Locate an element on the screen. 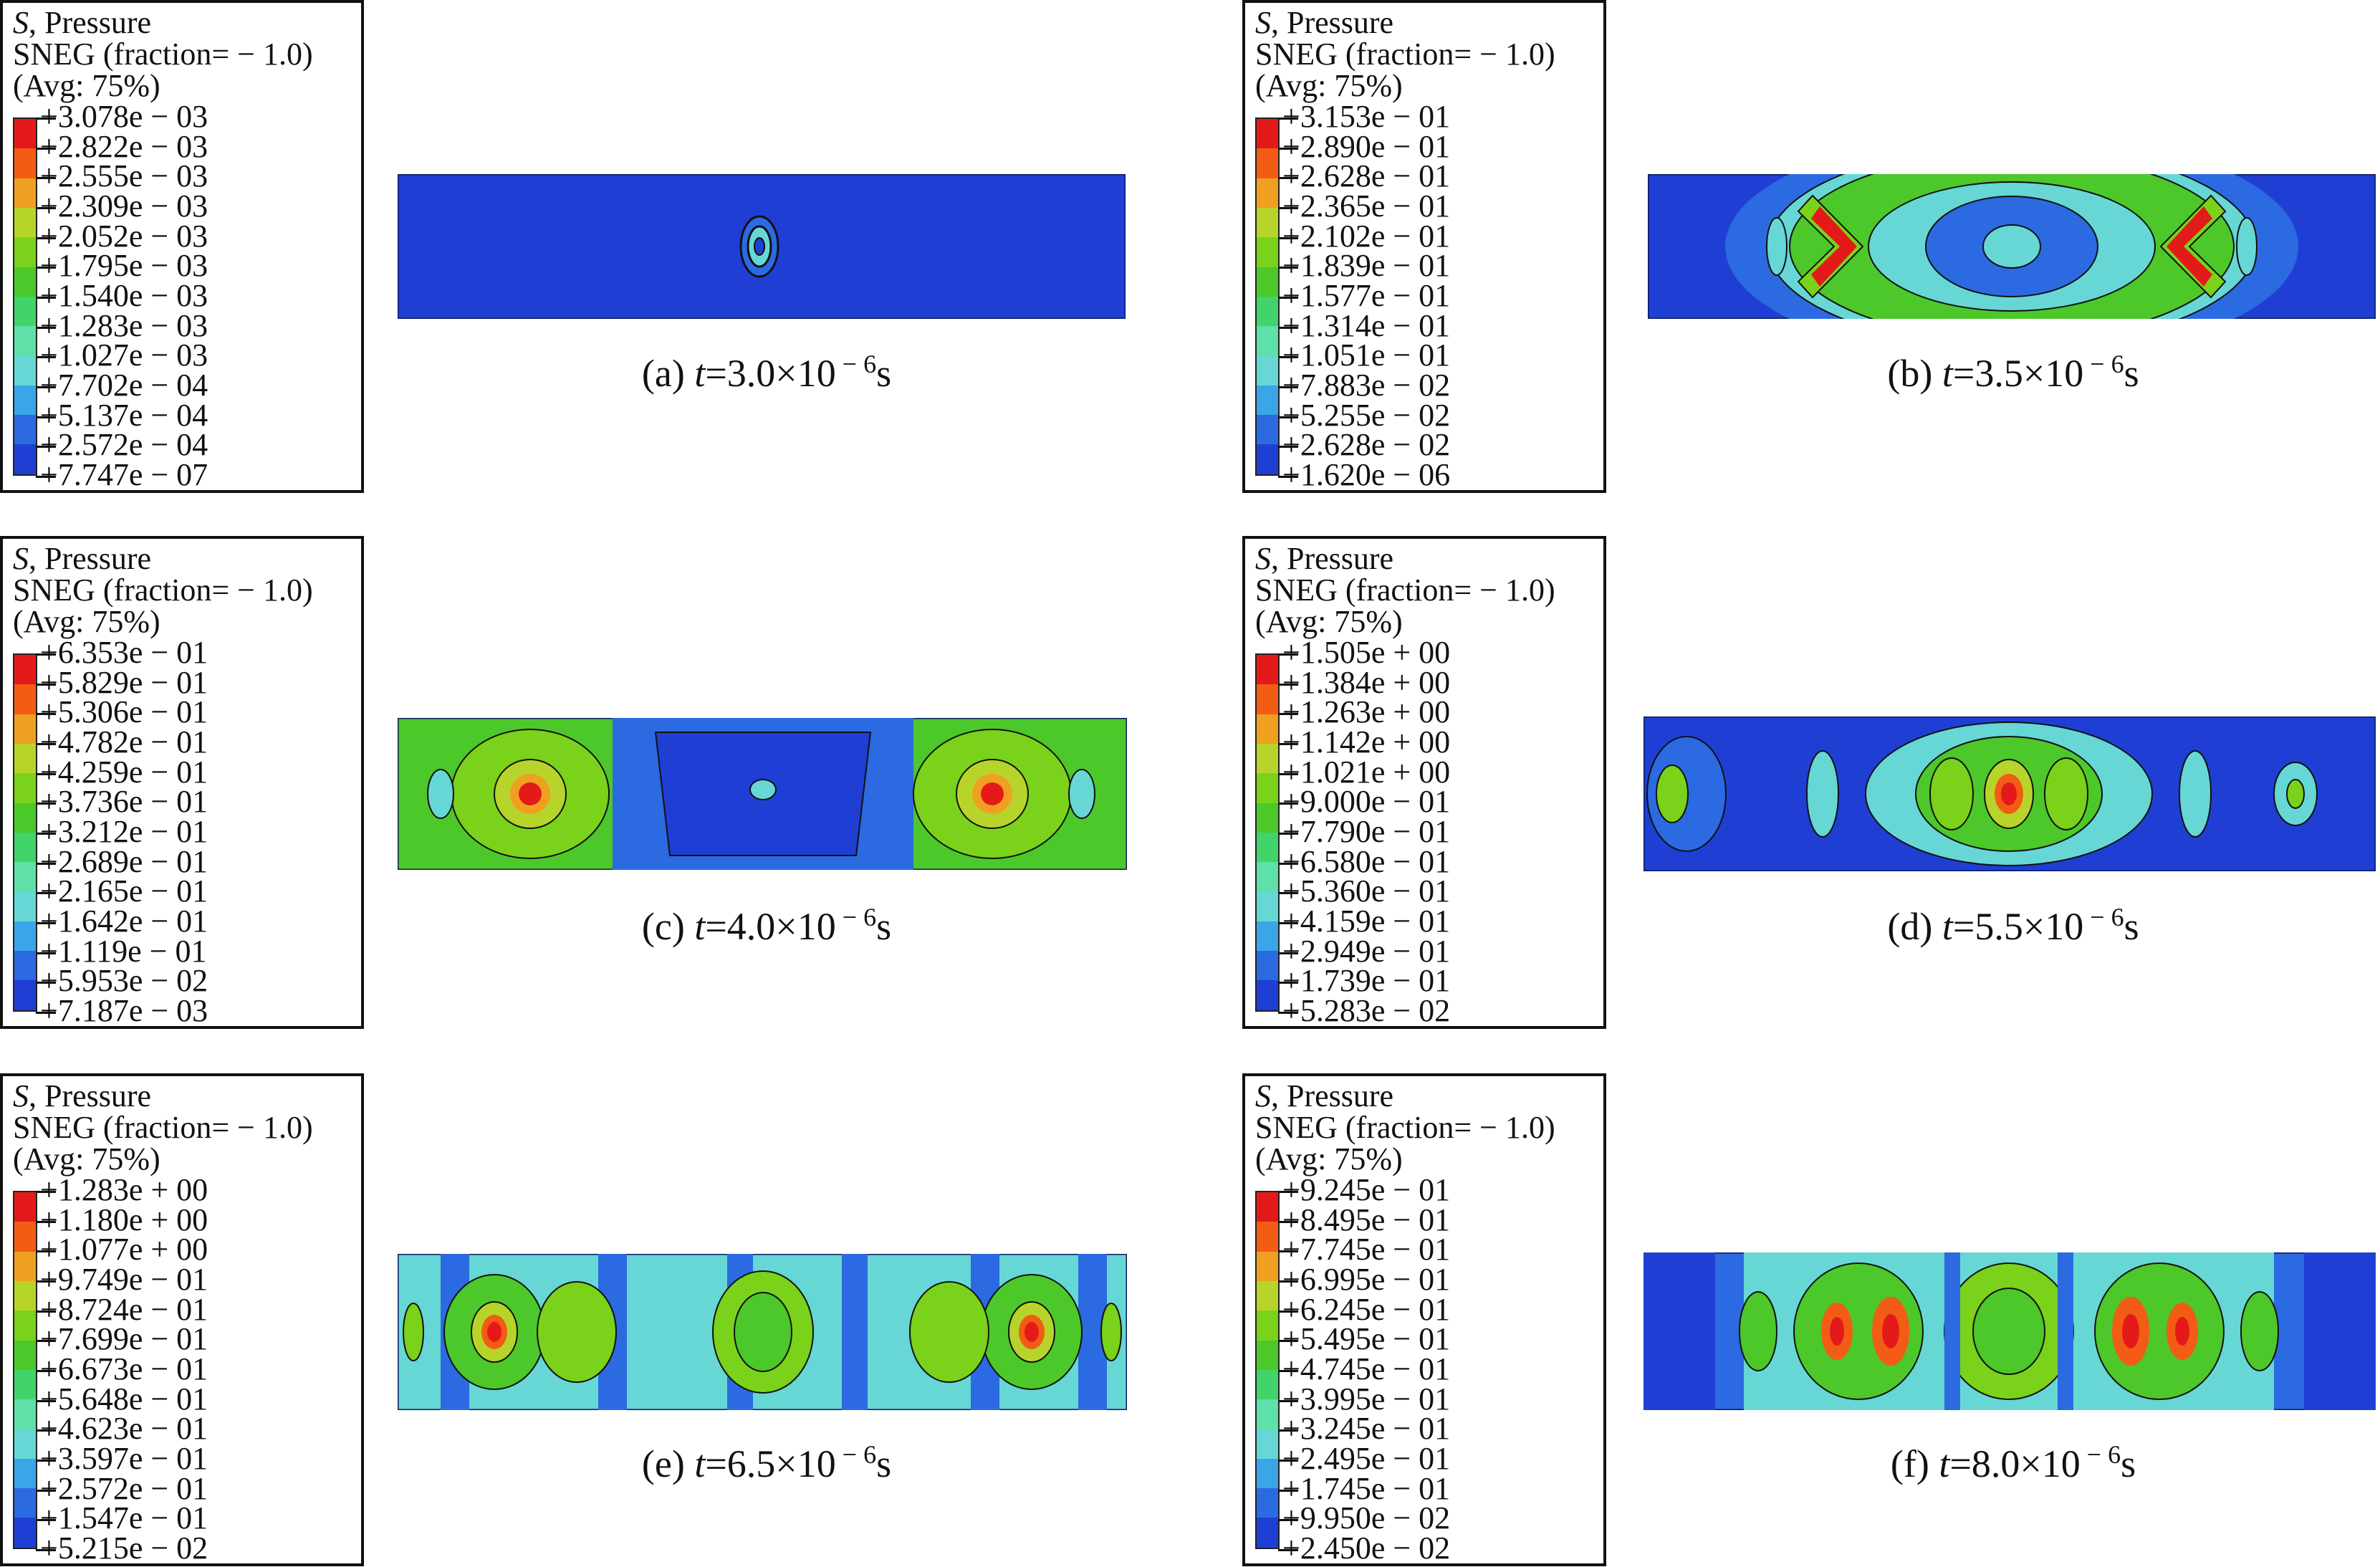  legend-value: +1.263e + 00 is located at coordinates (1366, 712).